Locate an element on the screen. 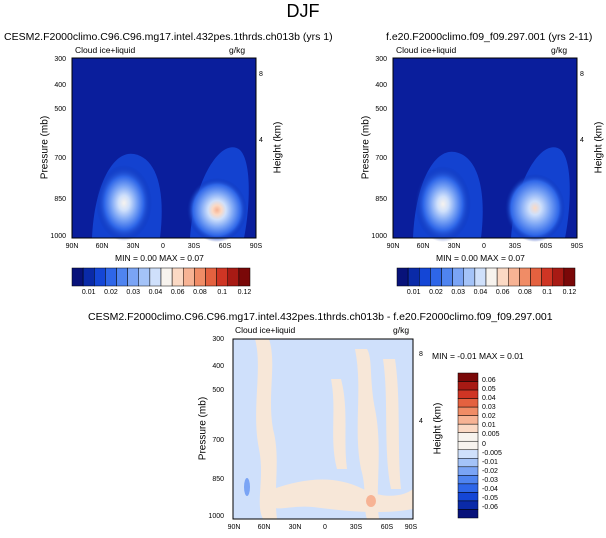 The image size is (606, 538). colorbar-diff-label: 0.05 is located at coordinates (489, 390).